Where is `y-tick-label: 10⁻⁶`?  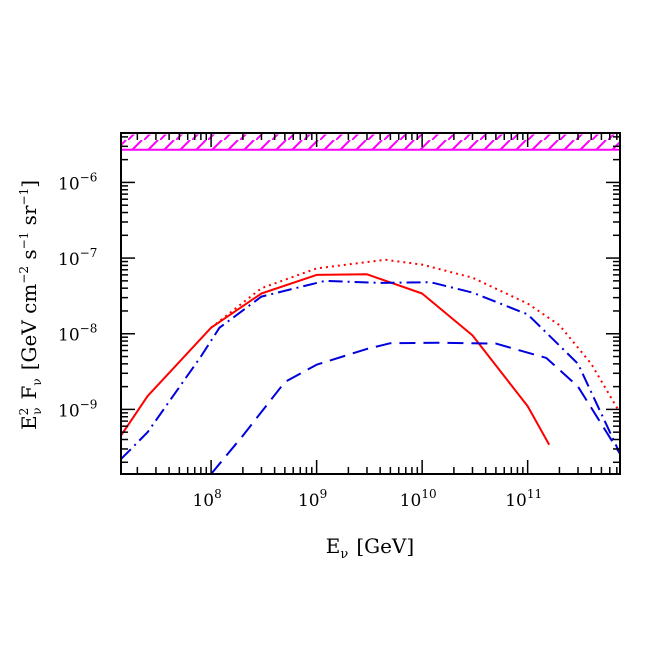
y-tick-label: 10⁻⁶ is located at coordinates (77, 182).